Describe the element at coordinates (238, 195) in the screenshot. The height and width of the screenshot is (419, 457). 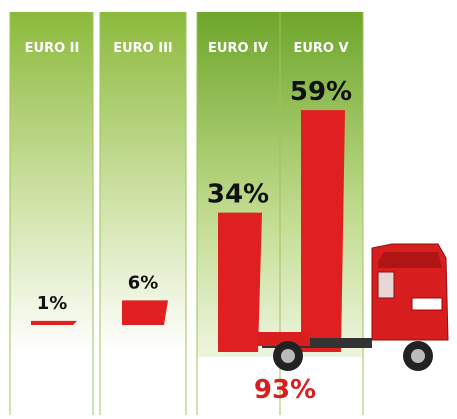
I see `value-label: 34%` at that location.